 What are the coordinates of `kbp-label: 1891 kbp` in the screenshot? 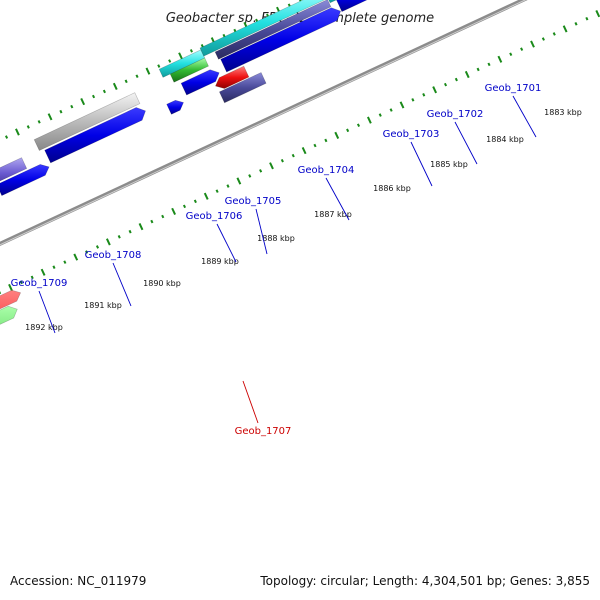 It's located at (103, 305).